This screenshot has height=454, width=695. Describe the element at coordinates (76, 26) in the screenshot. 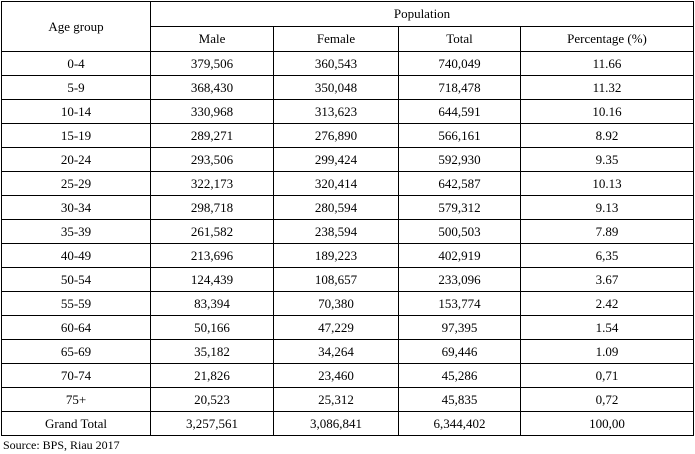

I see `col-header-age-group: Age group` at that location.